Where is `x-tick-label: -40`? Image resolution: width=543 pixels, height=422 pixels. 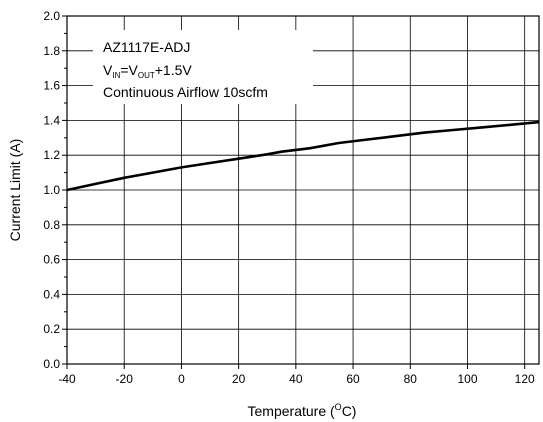 x-tick-label: -40 is located at coordinates (67, 379).